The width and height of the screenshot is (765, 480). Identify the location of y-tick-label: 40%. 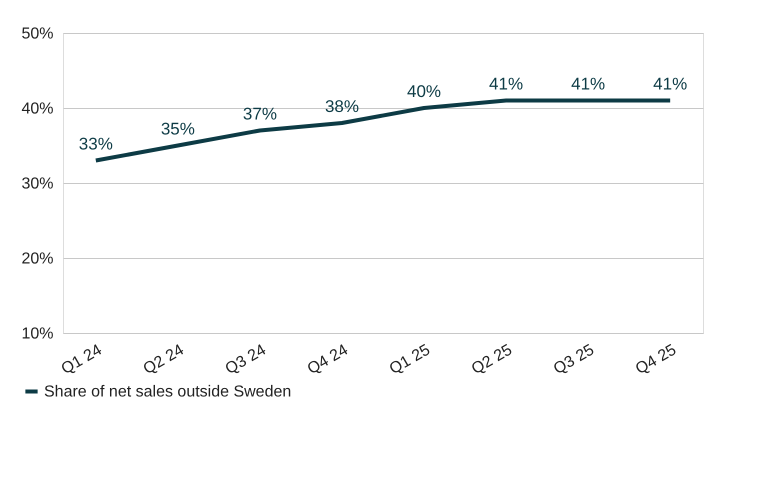
(37, 109).